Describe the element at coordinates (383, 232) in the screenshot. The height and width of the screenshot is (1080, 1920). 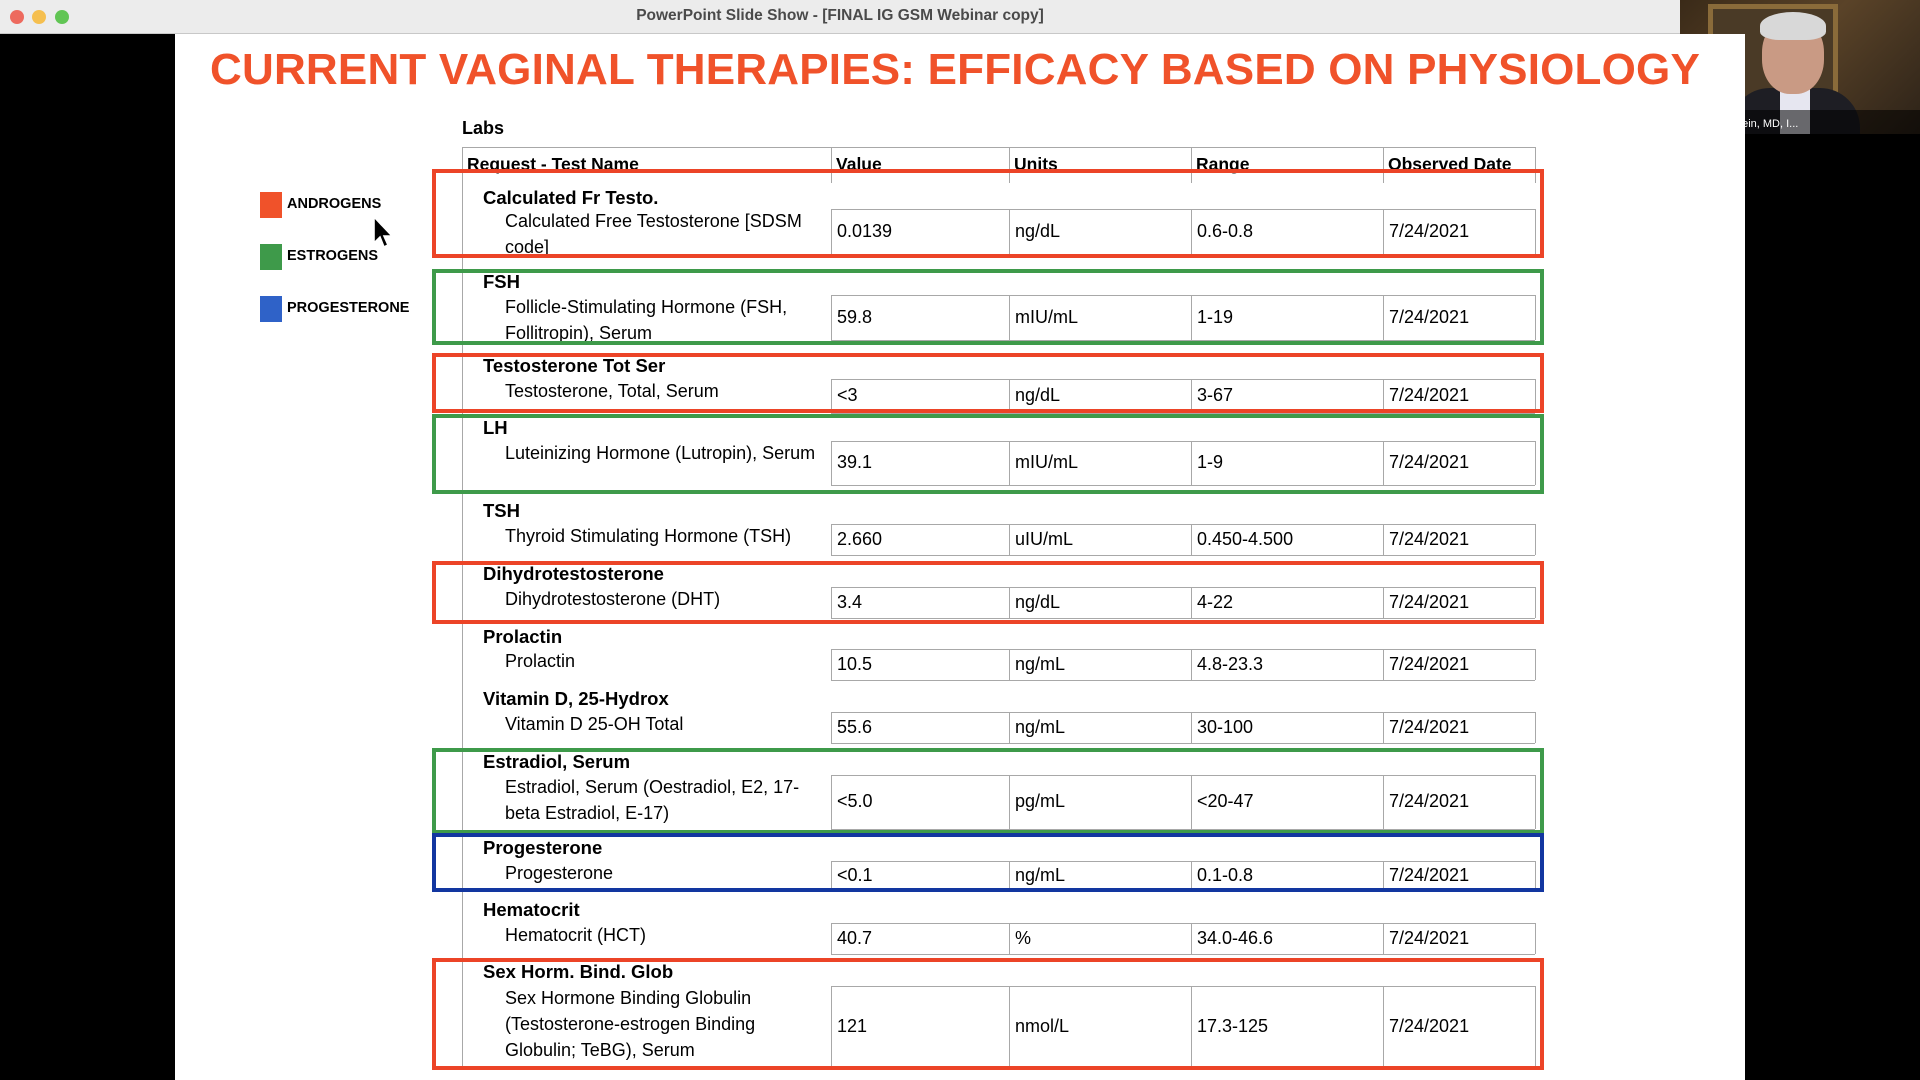
I see `mouse-pointer-icon` at that location.